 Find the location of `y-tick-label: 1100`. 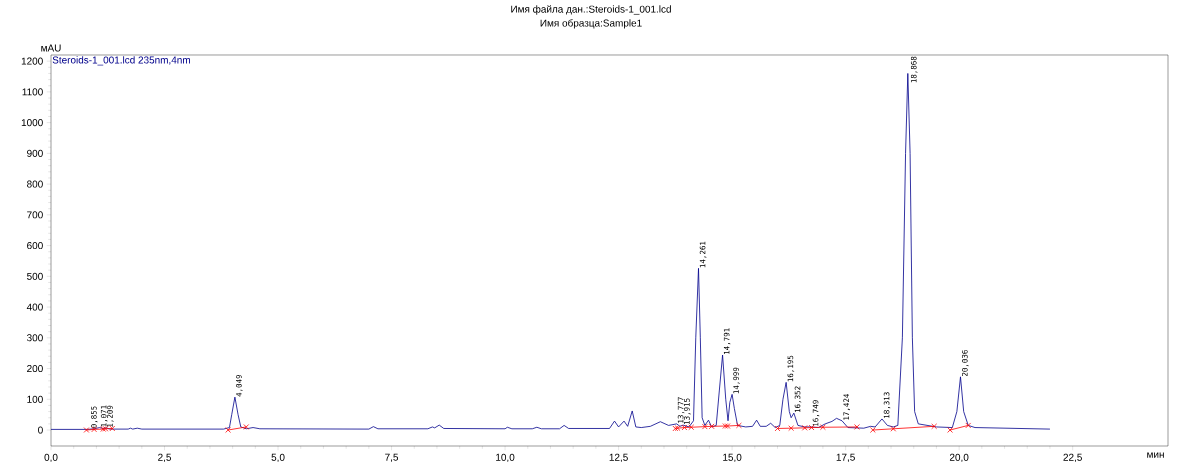

y-tick-label: 1100 is located at coordinates (32, 92).